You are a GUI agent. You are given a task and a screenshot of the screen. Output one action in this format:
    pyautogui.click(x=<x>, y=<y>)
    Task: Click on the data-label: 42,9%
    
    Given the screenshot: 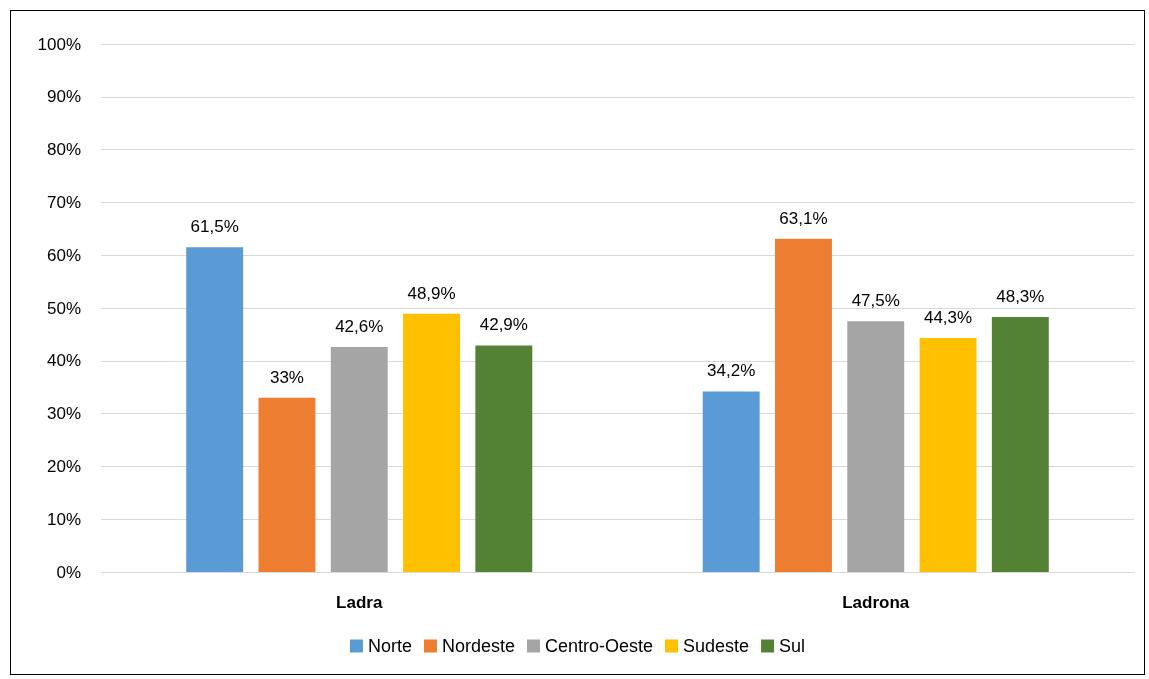 What is the action you would take?
    pyautogui.click(x=503, y=325)
    